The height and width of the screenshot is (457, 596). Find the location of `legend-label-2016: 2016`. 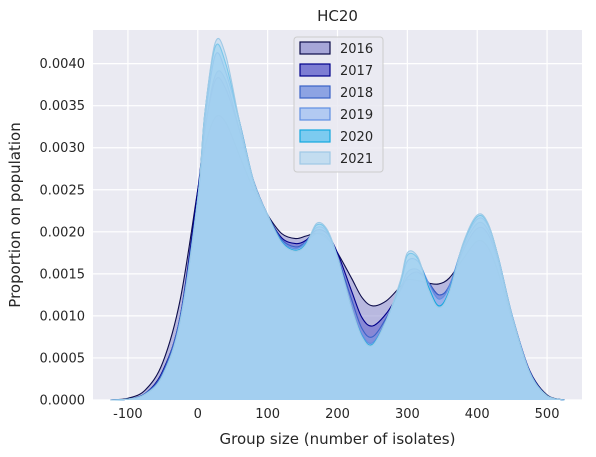

legend-label-2016: 2016 is located at coordinates (356, 49).